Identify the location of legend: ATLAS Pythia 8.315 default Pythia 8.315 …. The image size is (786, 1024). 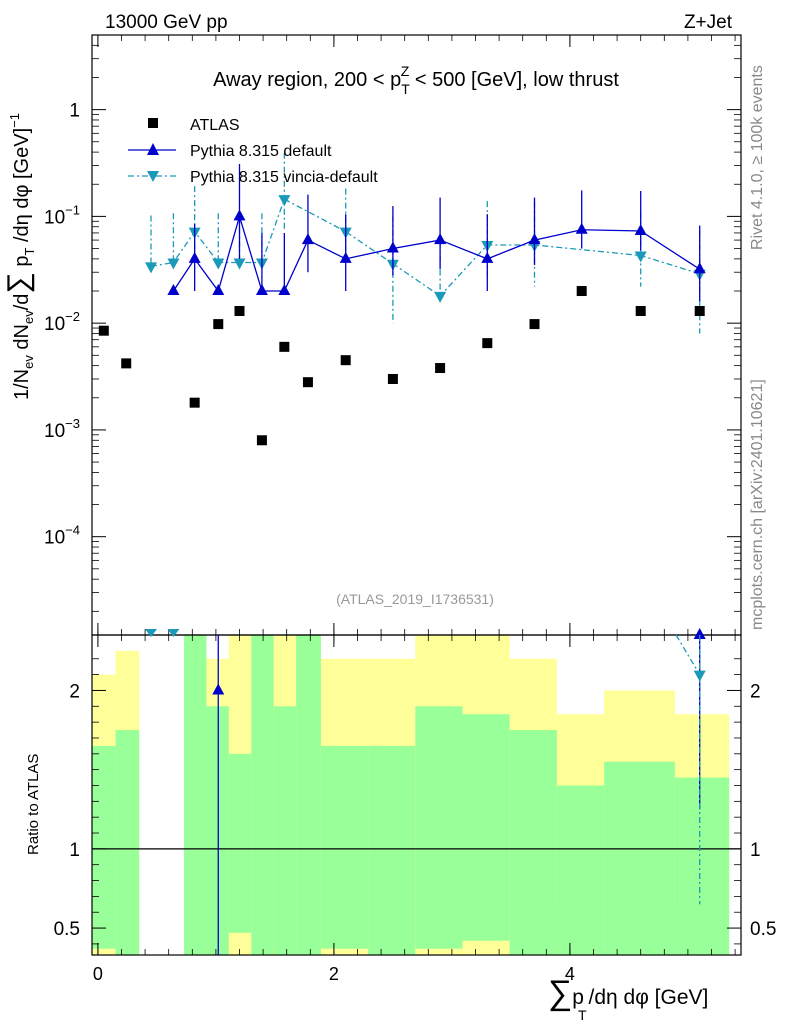
(253, 151).